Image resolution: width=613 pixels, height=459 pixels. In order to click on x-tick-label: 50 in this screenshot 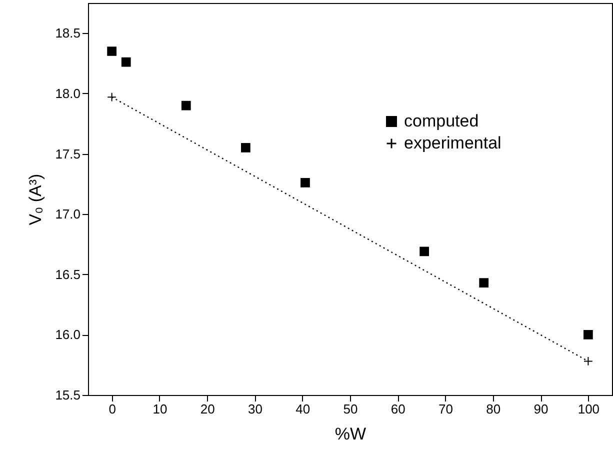, I will do `click(350, 409)`.